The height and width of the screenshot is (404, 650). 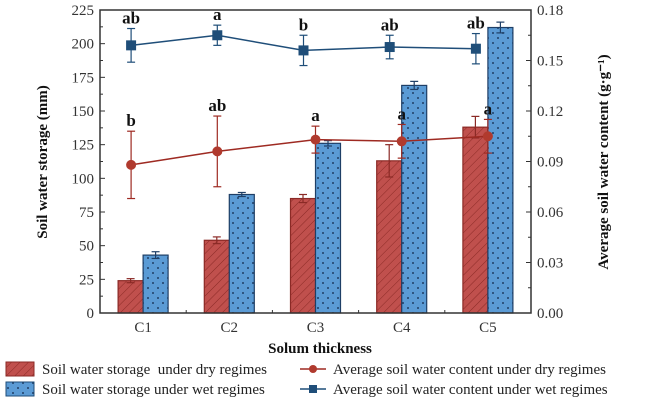 I want to click on x-tick-label: C5, so click(x=488, y=328).